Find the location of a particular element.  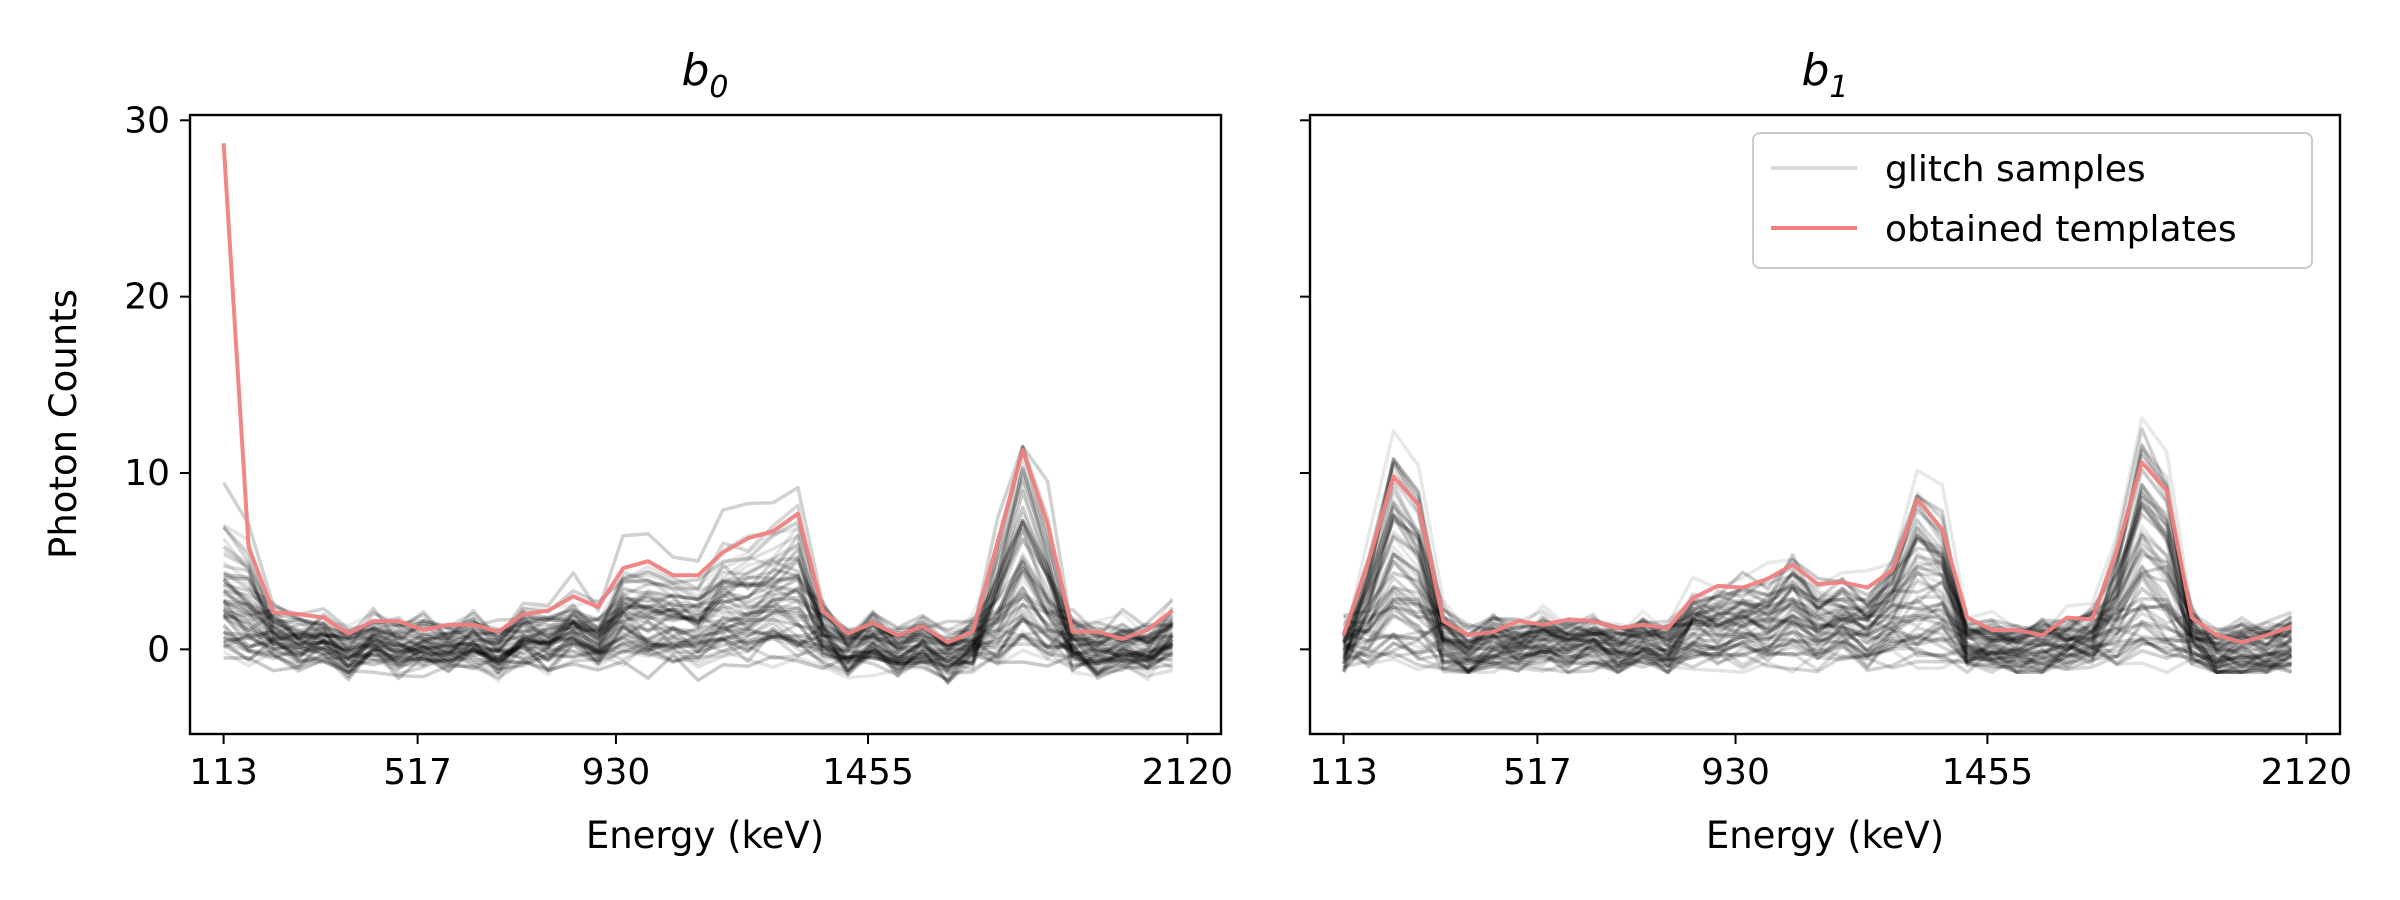

y-ticks-b0: 0 10 20 30 is located at coordinates (157, 385).